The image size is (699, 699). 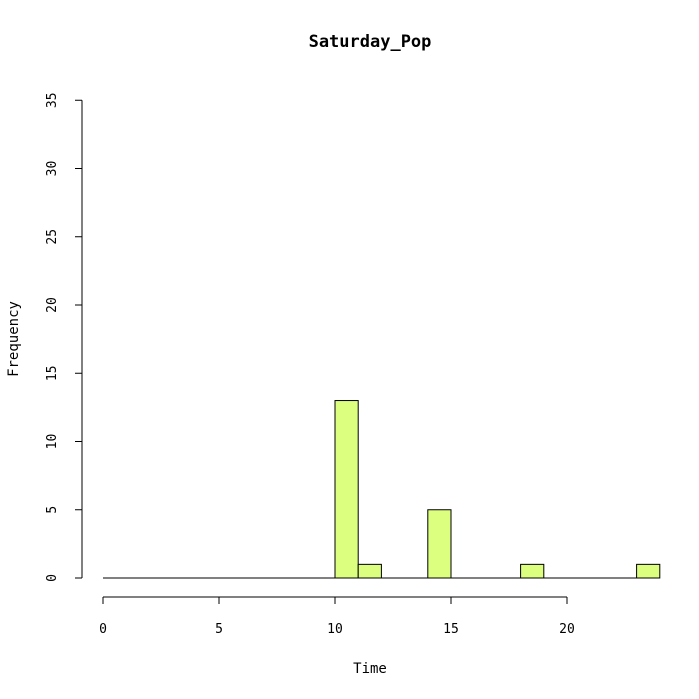 I want to click on x-axis: 0 5 10 15 20, so click(x=337, y=616).